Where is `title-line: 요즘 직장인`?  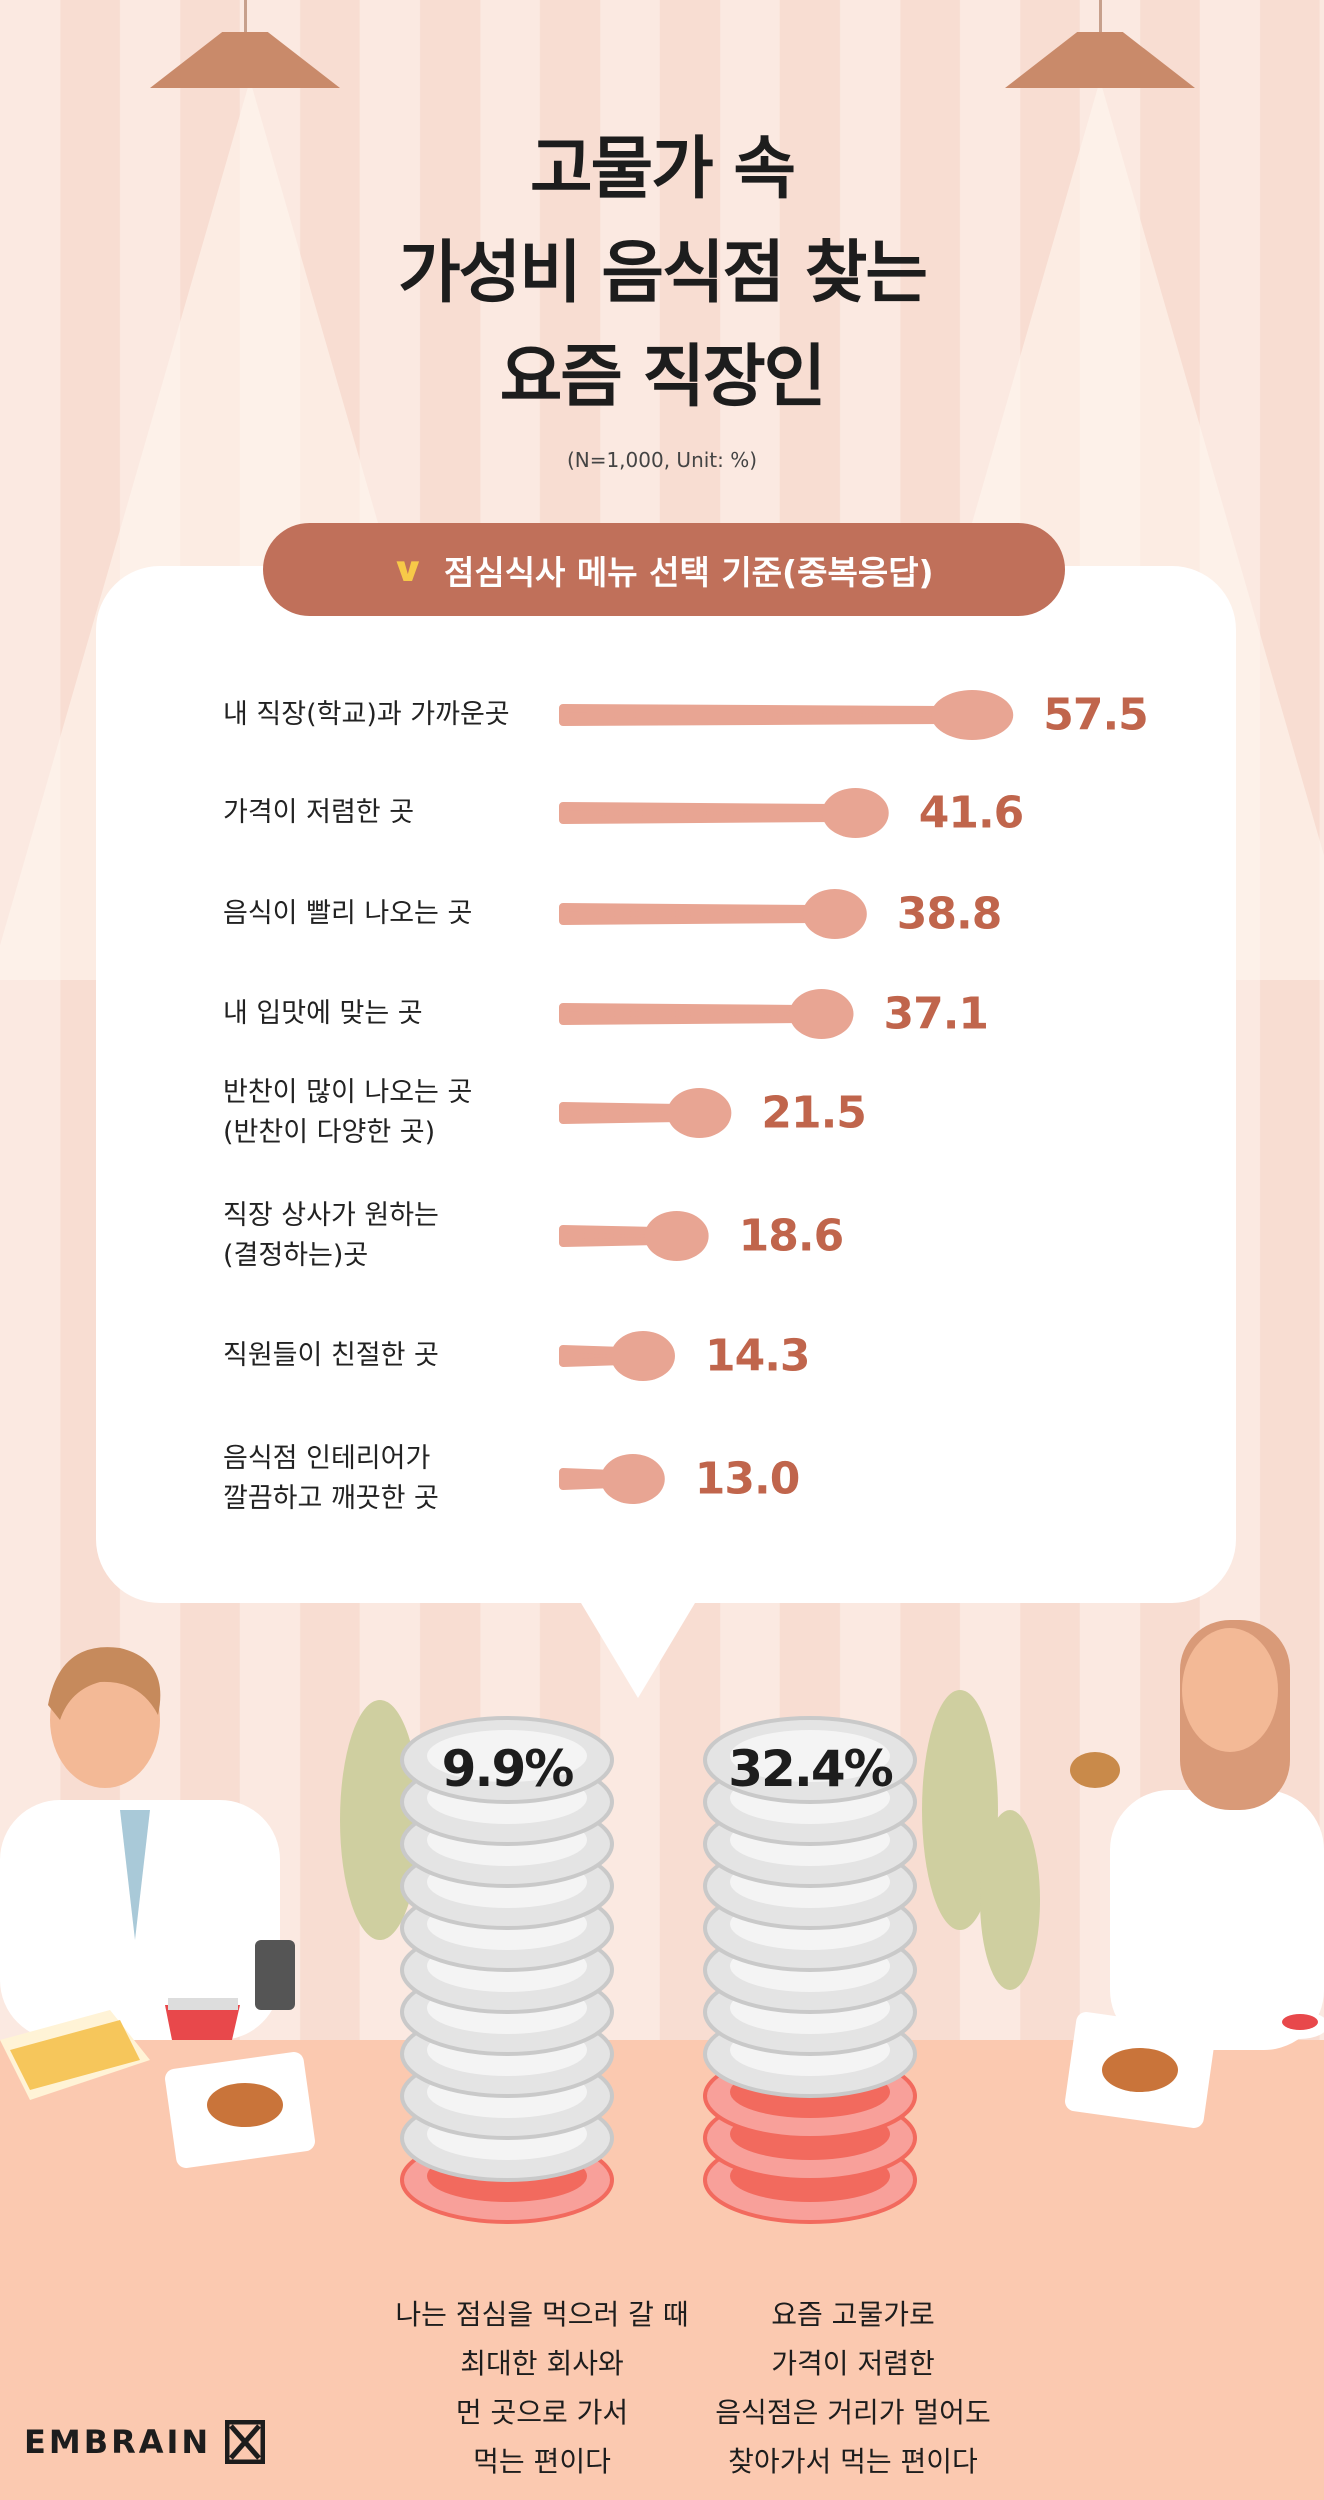
title-line: 요즘 직장인 is located at coordinates (662, 377).